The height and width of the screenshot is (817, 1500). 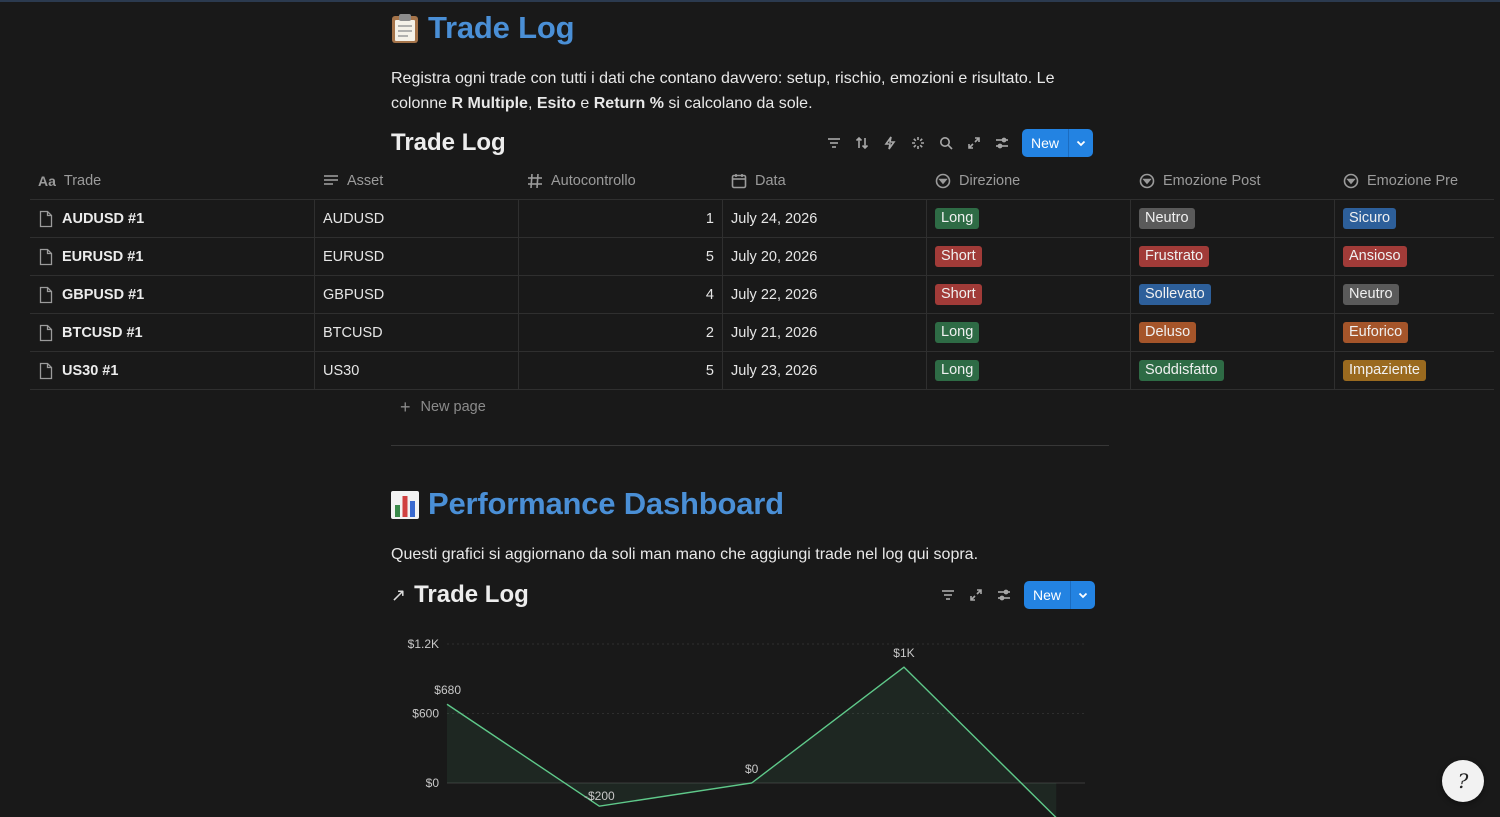 I want to click on chart-svg: $1.2K $600 $0 $680 -$200 $0 $1K, so click(x=746, y=727).